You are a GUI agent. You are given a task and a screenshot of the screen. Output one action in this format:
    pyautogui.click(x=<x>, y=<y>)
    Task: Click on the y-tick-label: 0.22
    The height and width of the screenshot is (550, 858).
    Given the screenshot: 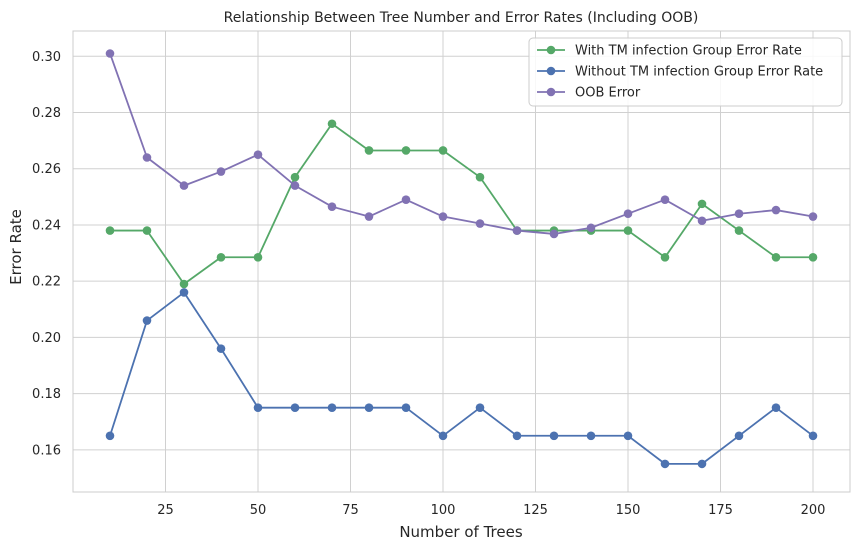 What is the action you would take?
    pyautogui.click(x=46, y=282)
    